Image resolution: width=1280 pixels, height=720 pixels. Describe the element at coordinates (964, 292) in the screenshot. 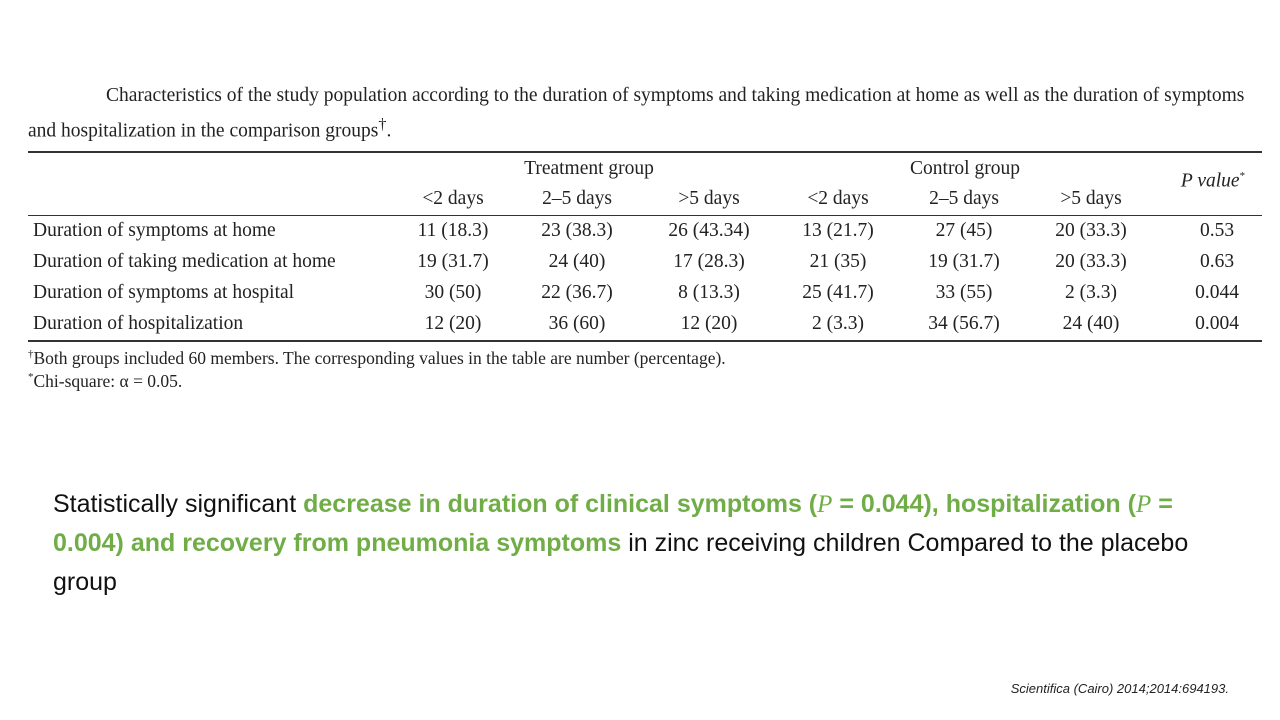

I see `table-cell: 33 (55)` at that location.